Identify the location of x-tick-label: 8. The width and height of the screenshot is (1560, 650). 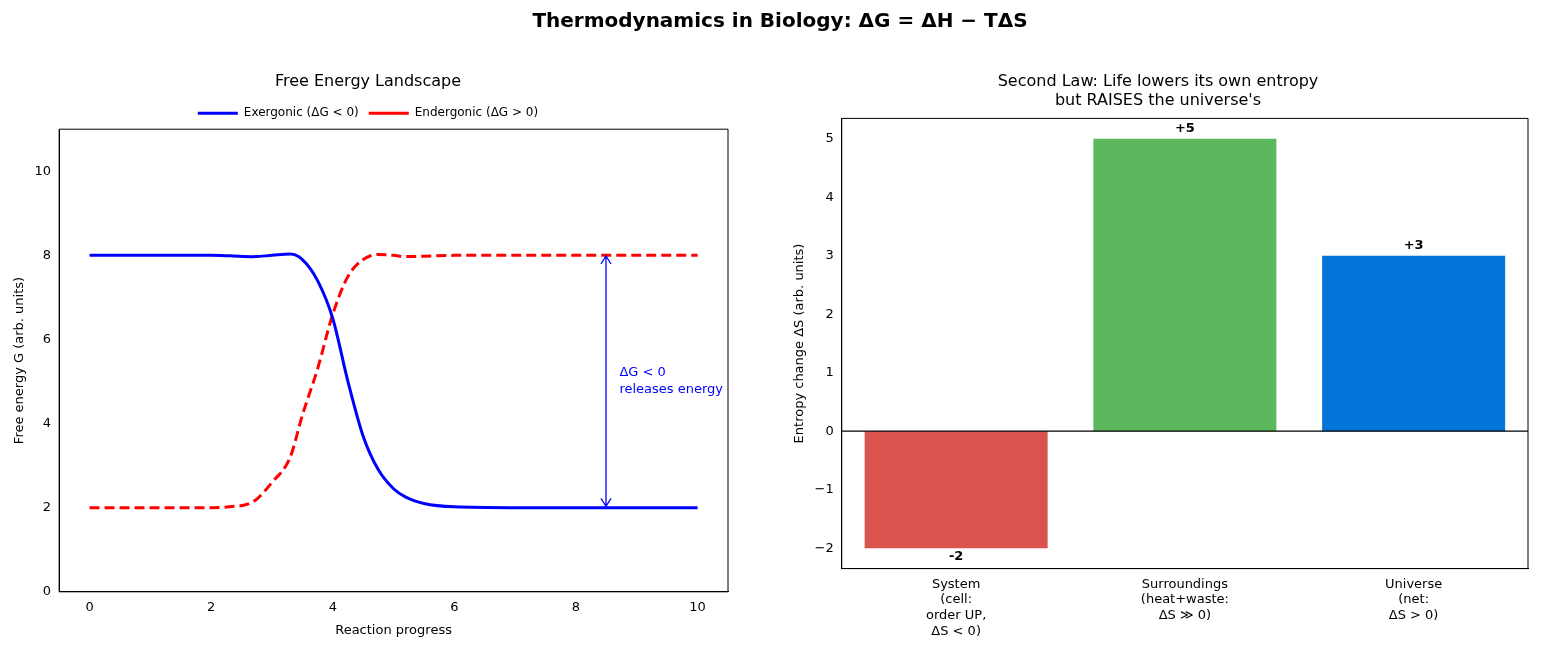
(576, 606).